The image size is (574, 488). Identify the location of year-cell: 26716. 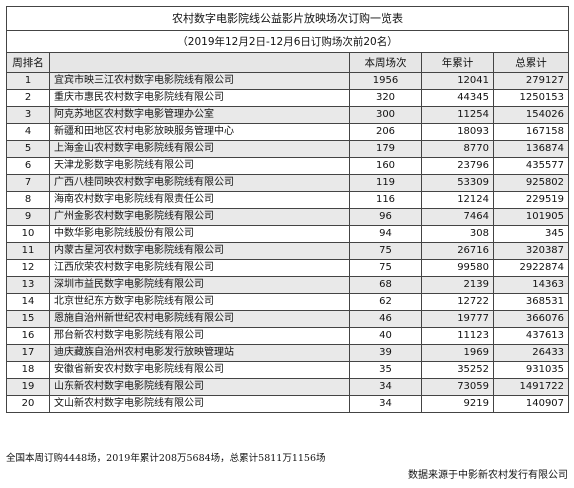
(457, 251).